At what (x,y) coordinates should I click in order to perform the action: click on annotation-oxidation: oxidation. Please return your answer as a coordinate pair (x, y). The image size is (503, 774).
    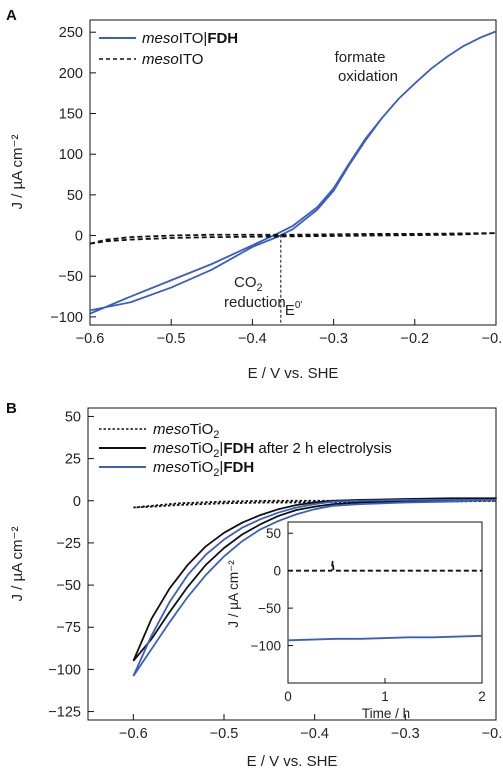
    Looking at the image, I should click on (368, 76).